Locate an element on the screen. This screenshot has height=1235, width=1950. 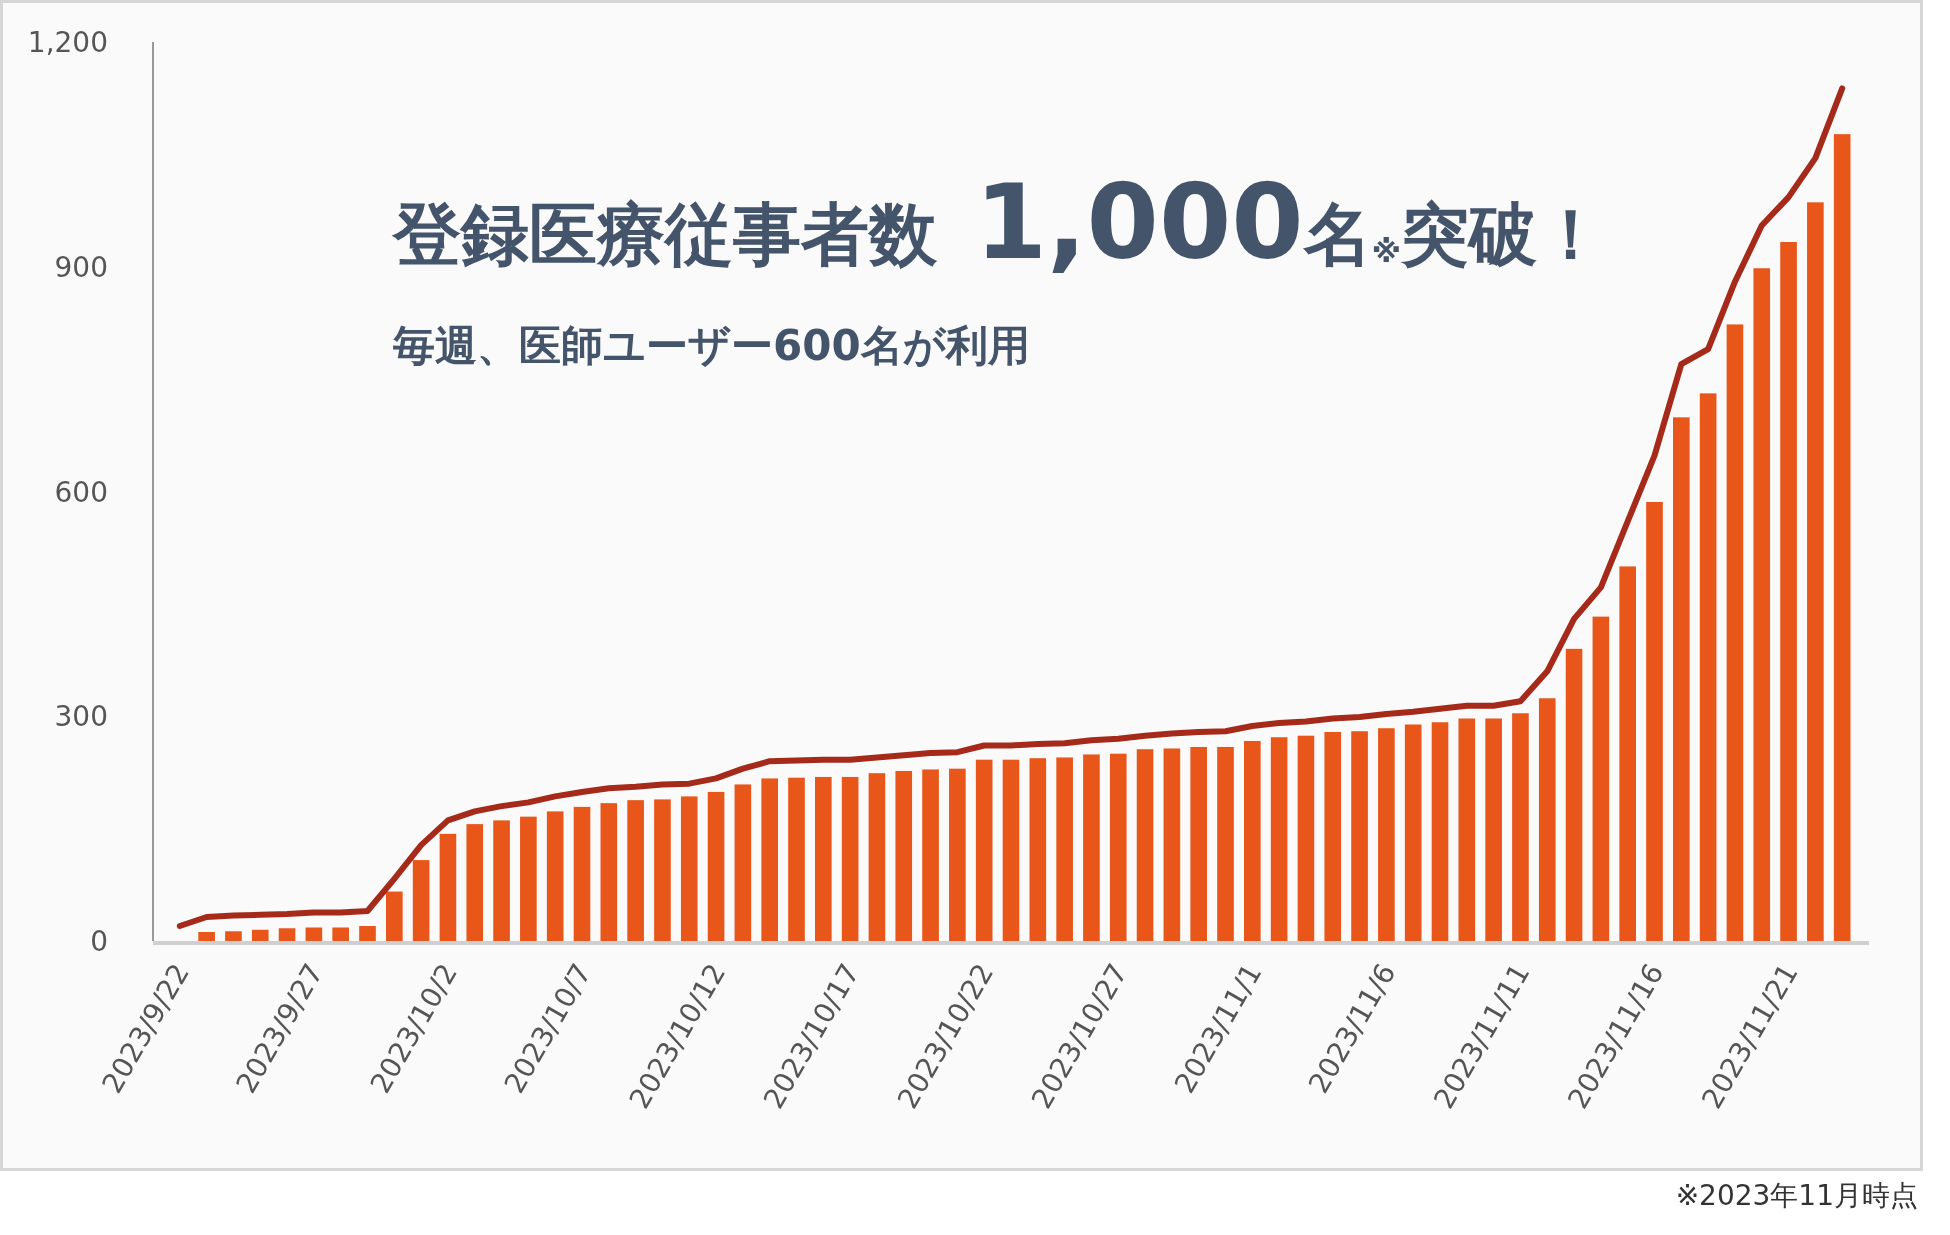
y-tick-label: 0 is located at coordinates (99, 941).